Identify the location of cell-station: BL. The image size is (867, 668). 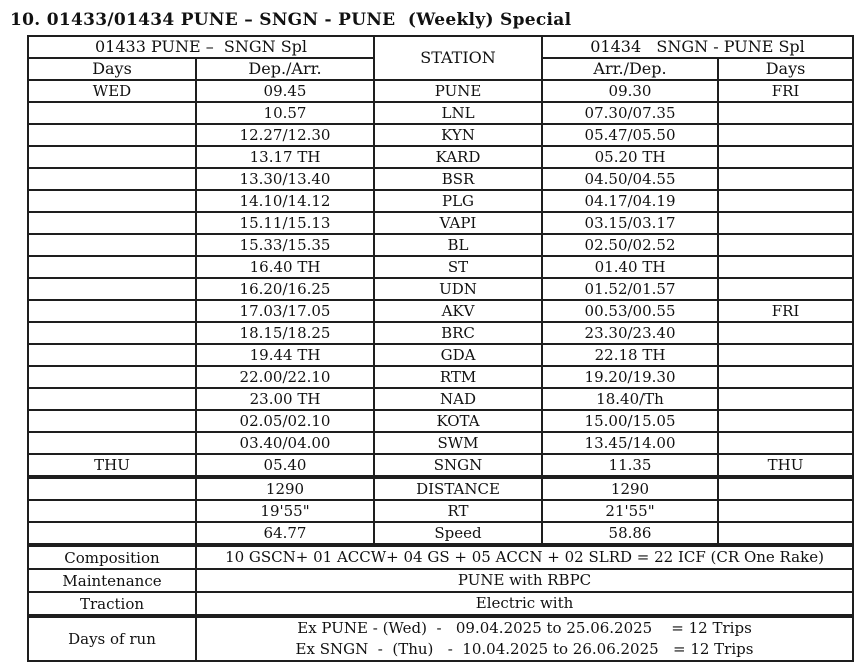
(458, 245).